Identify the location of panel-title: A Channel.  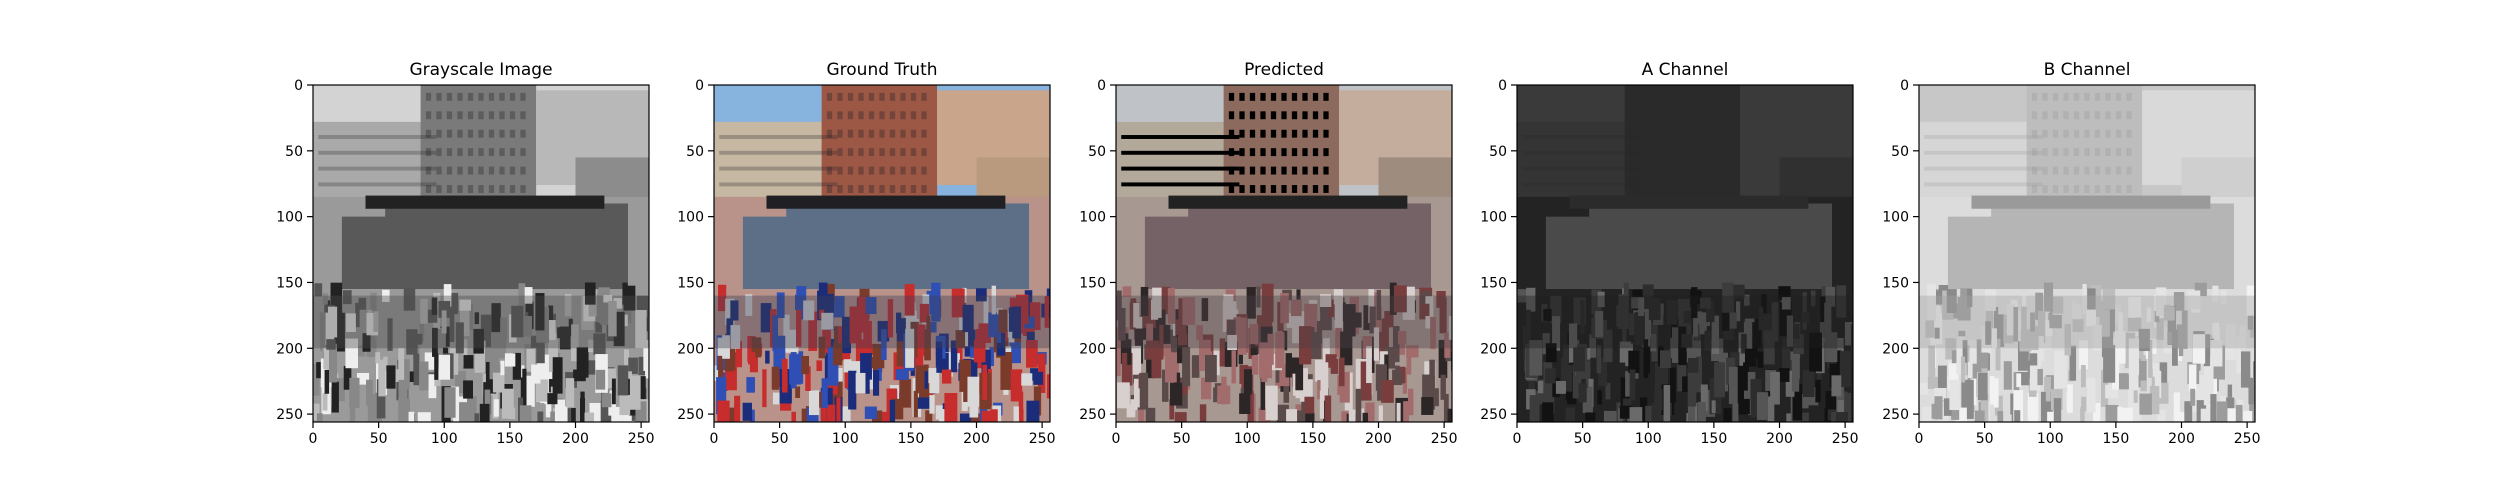
(1685, 70).